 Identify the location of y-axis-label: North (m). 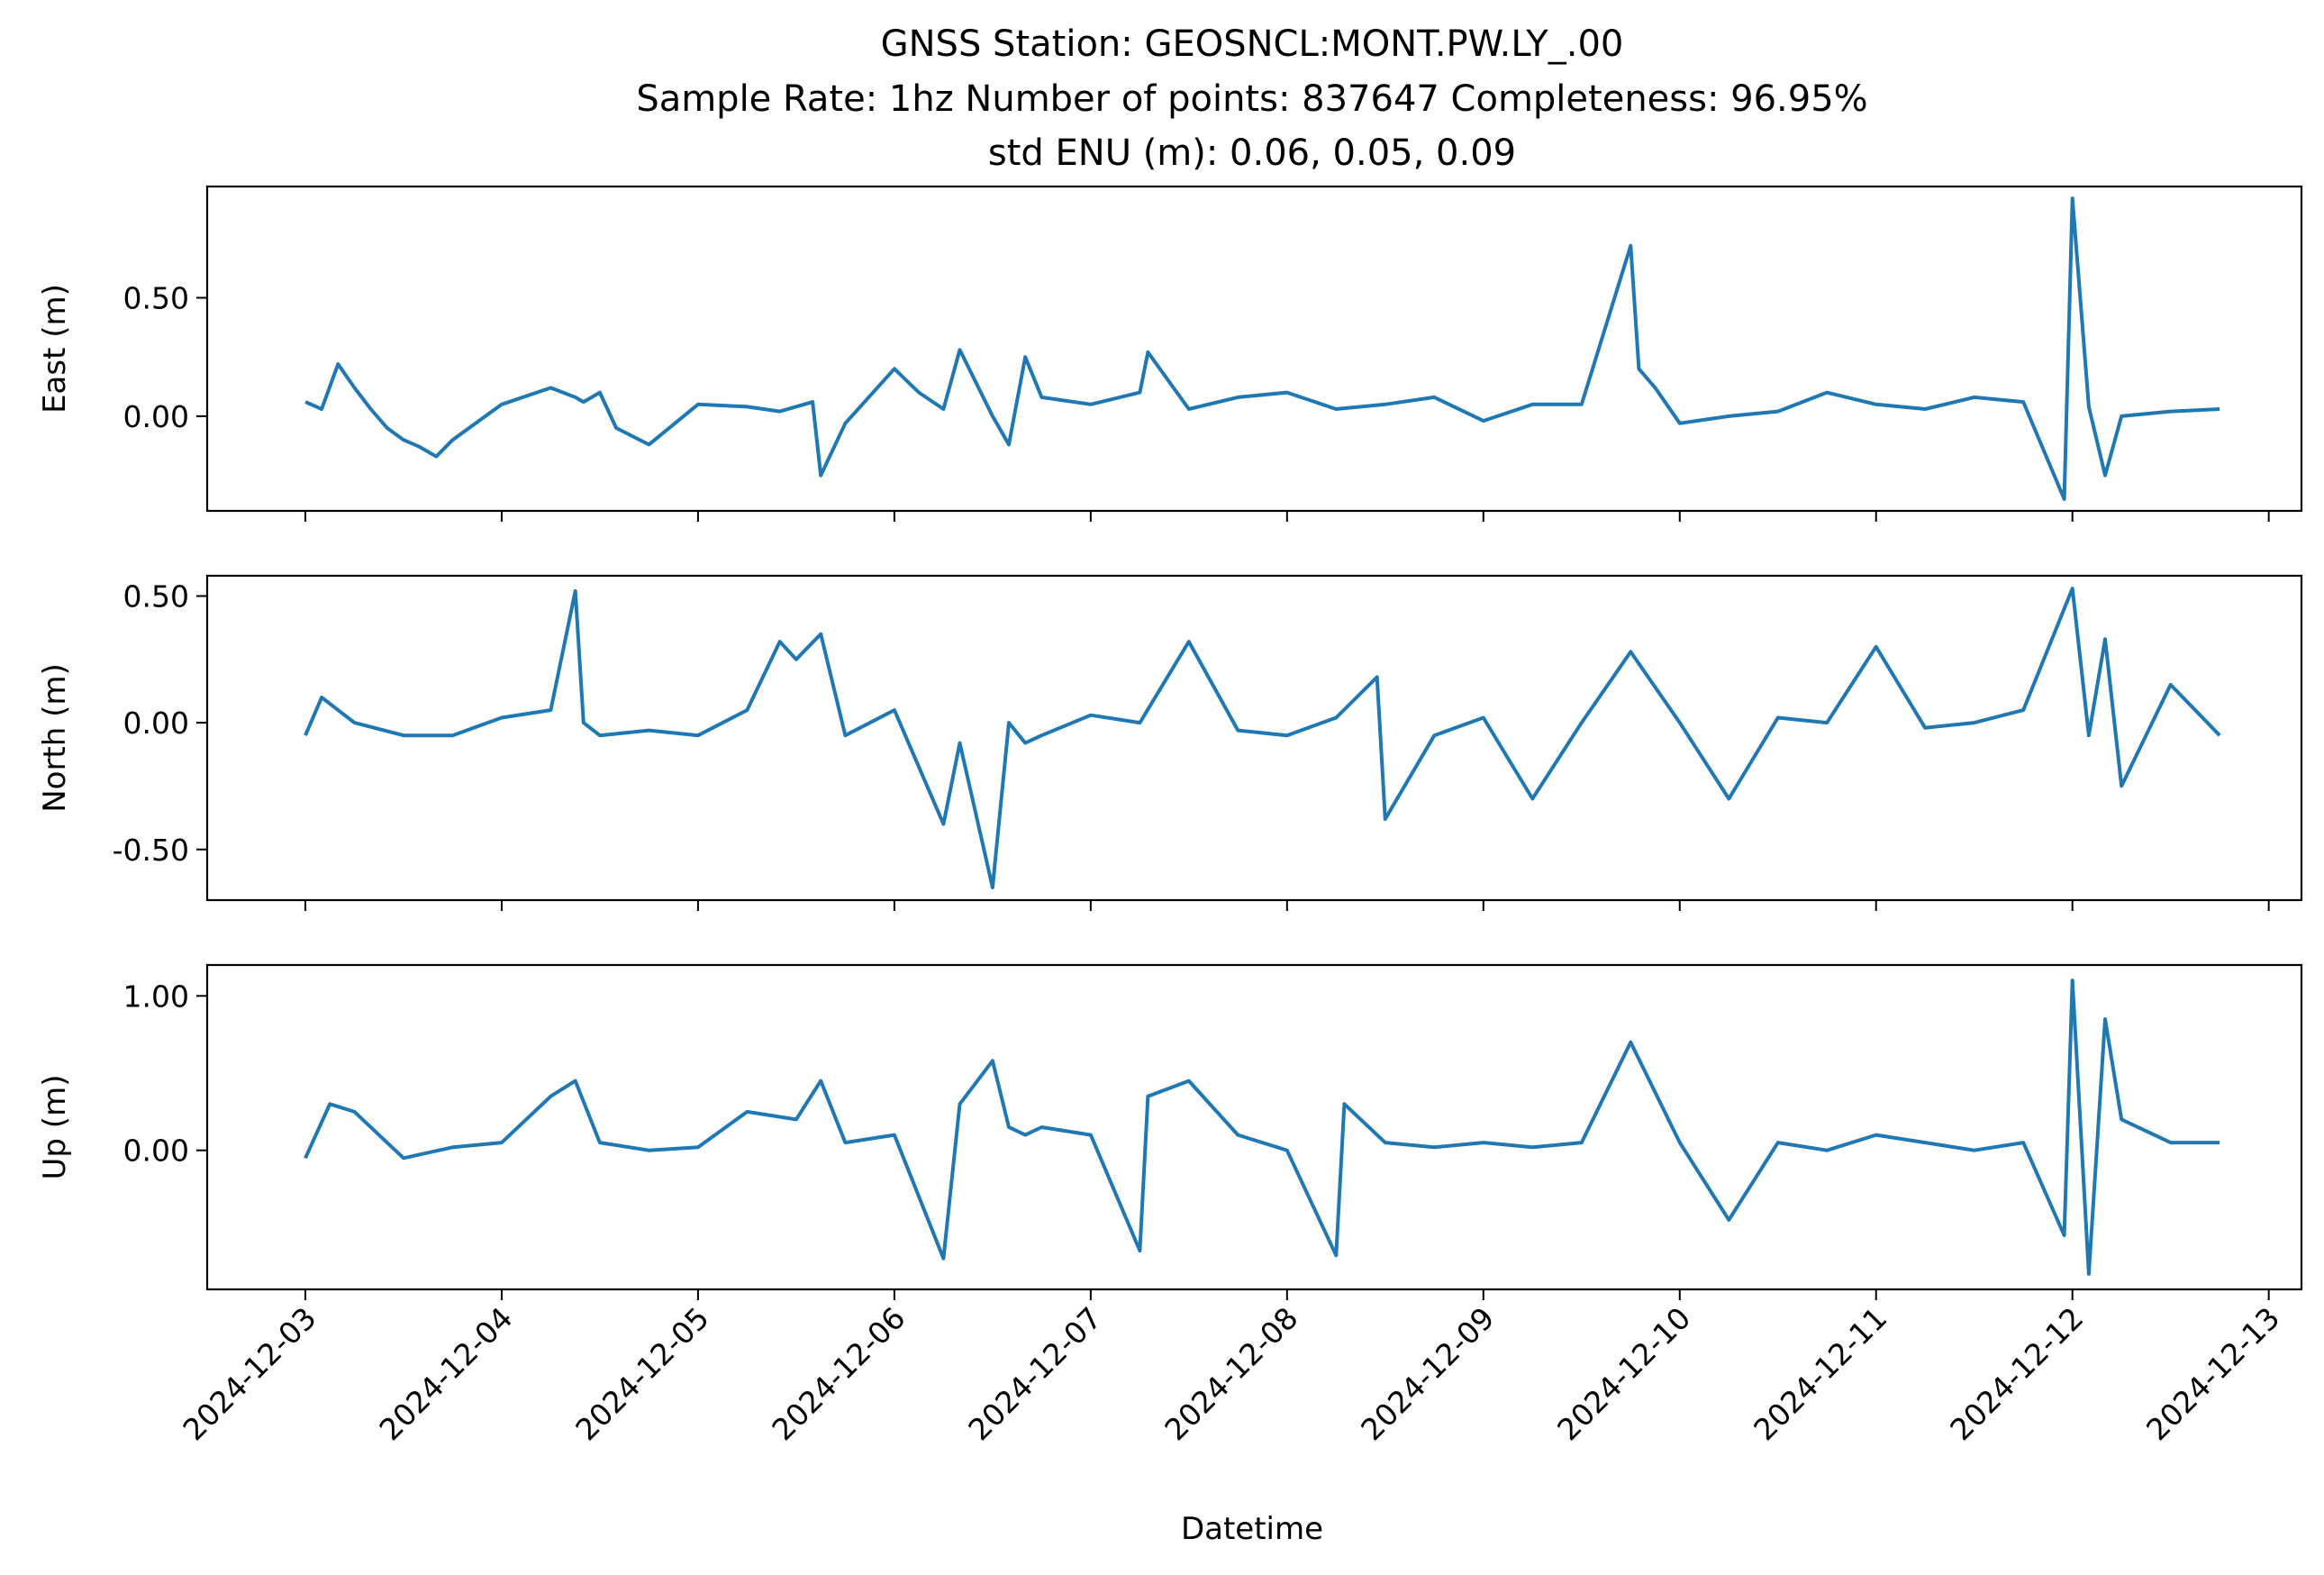
(55, 738).